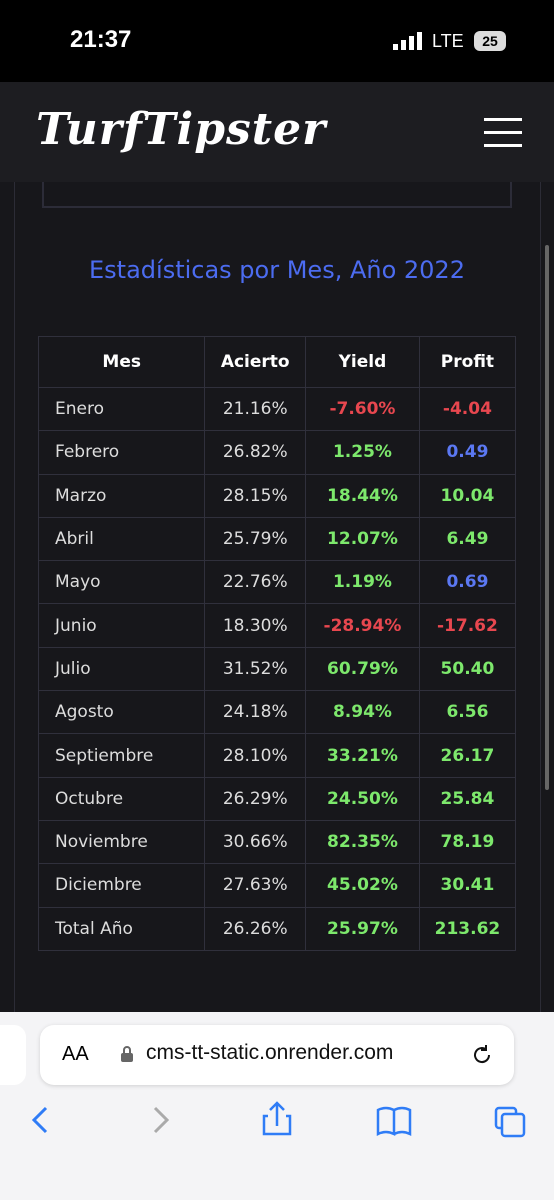 The width and height of the screenshot is (554, 1200). I want to click on table-row: Total Año 26.26% 25.97% 213.62, so click(277, 928).